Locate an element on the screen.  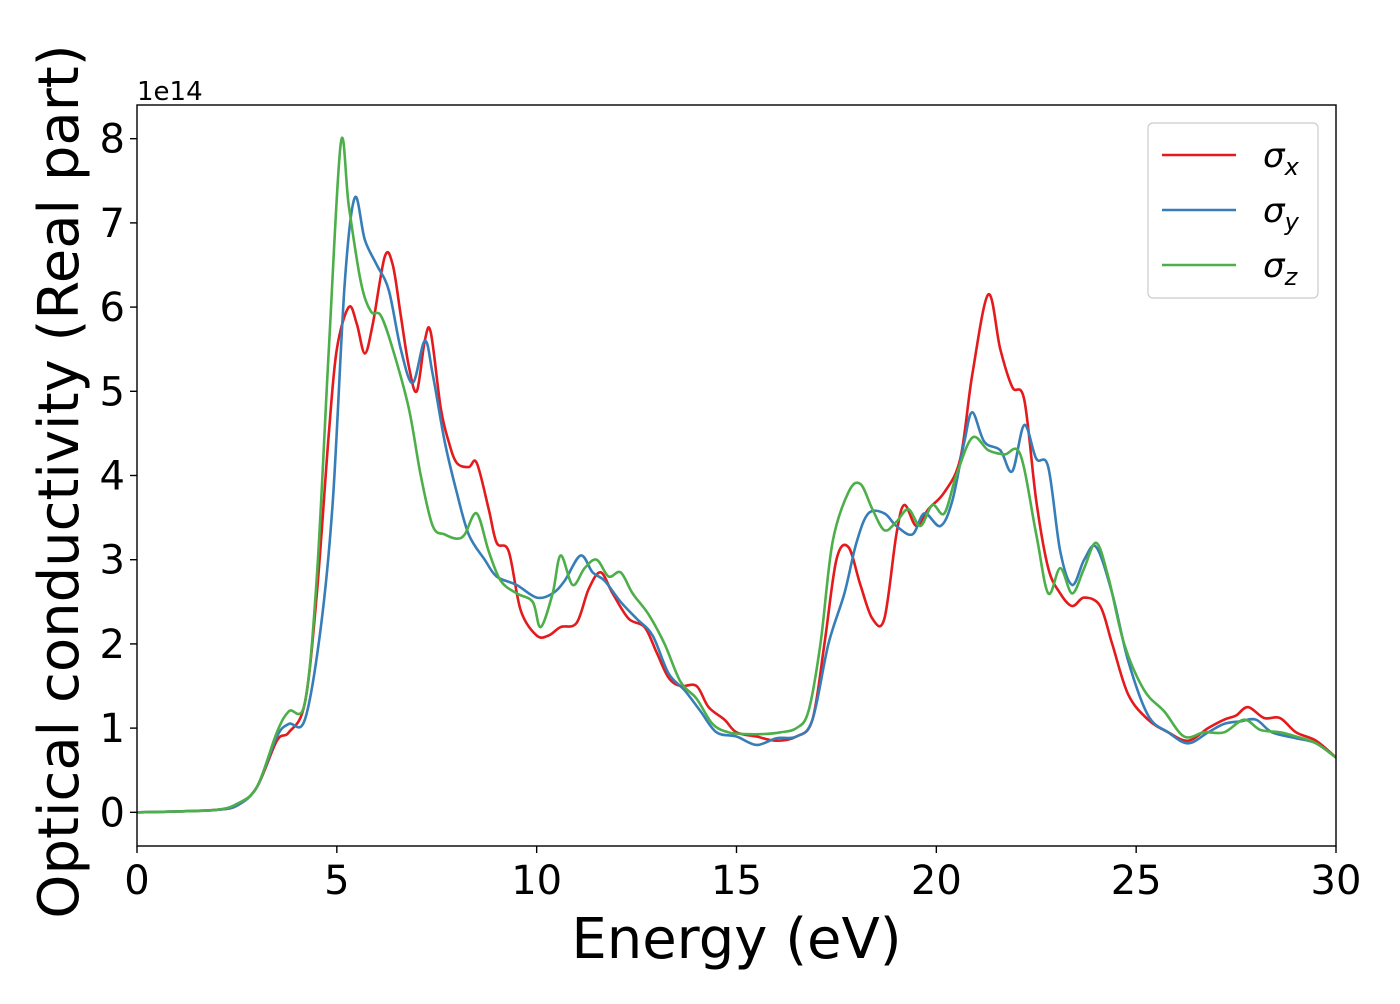
y-axis-title: Optical conductivity (Real part) is located at coordinates (59, 481).